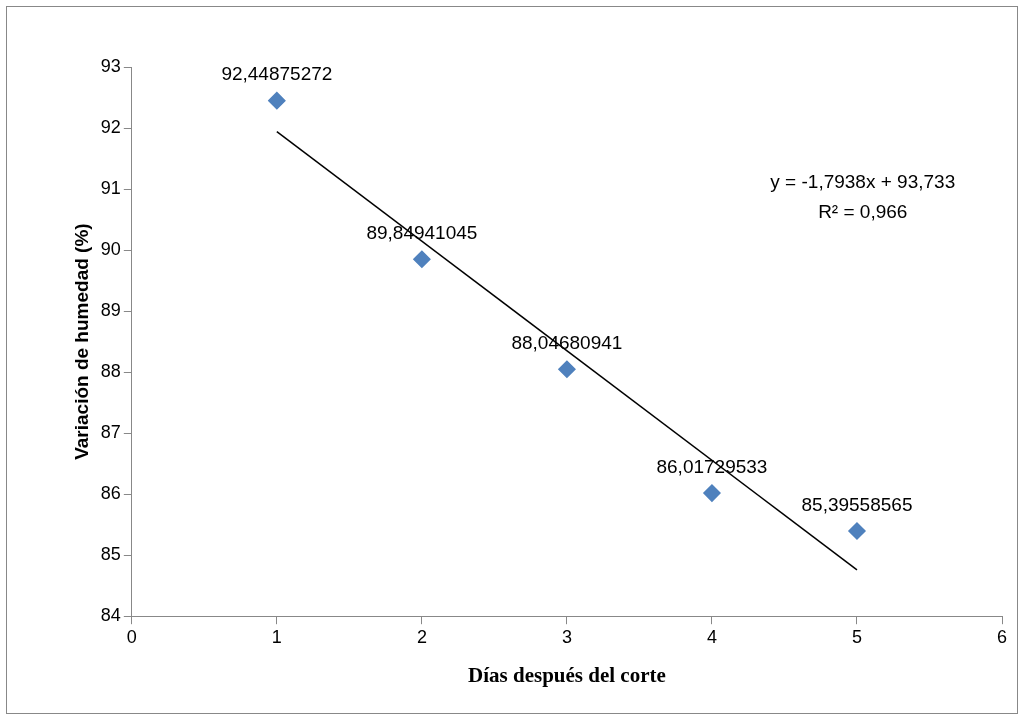 The width and height of the screenshot is (1026, 723). What do you see at coordinates (110, 310) in the screenshot?
I see `y-tick-label: 89` at bounding box center [110, 310].